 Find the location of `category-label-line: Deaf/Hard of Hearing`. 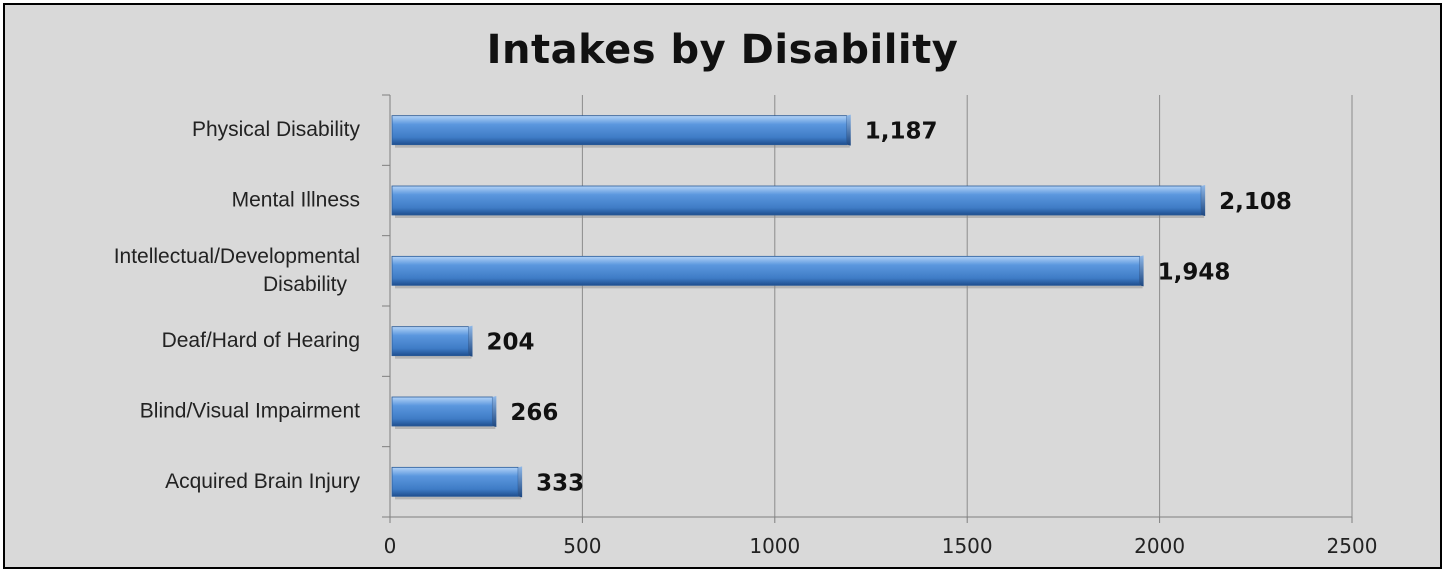

category-label-line: Deaf/Hard of Hearing is located at coordinates (261, 340).